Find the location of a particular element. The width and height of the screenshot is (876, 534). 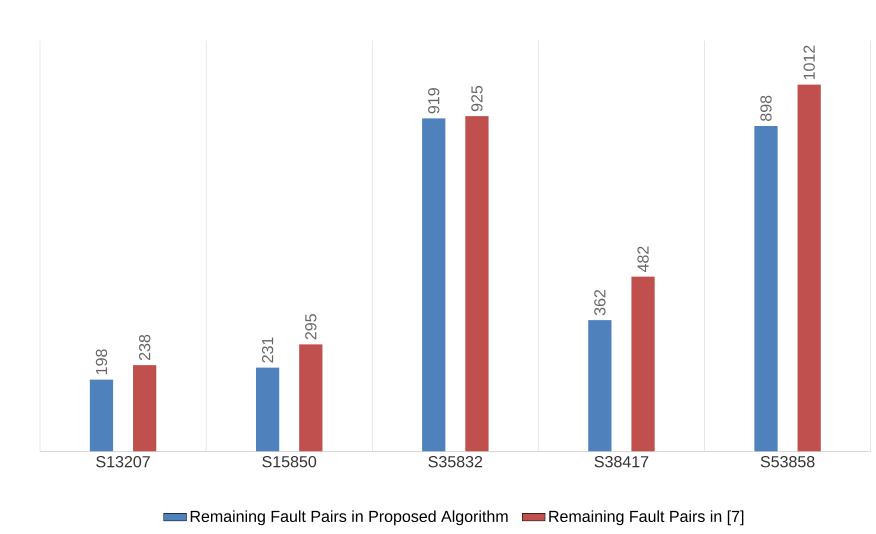

data-label: 925 is located at coordinates (477, 99).